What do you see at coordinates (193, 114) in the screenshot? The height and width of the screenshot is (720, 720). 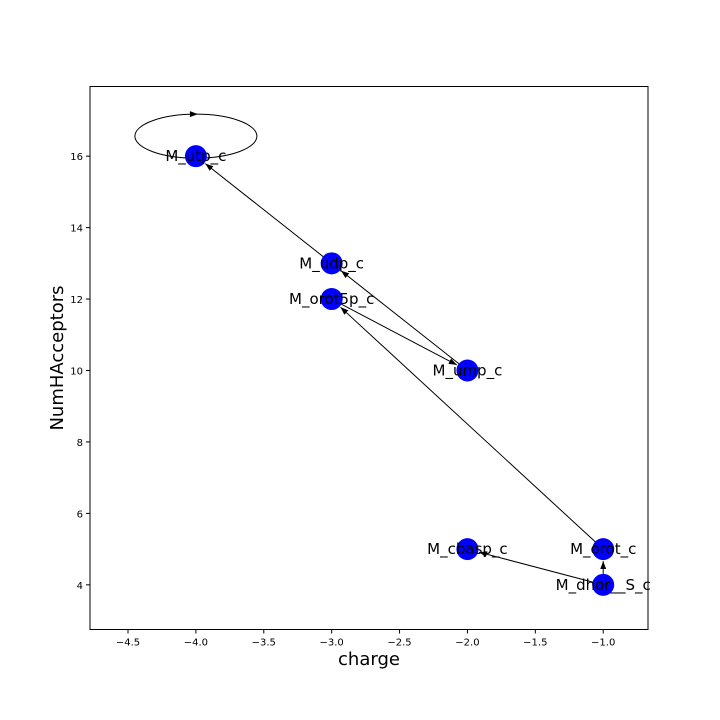 I see `self-loop-arrowhead` at bounding box center [193, 114].